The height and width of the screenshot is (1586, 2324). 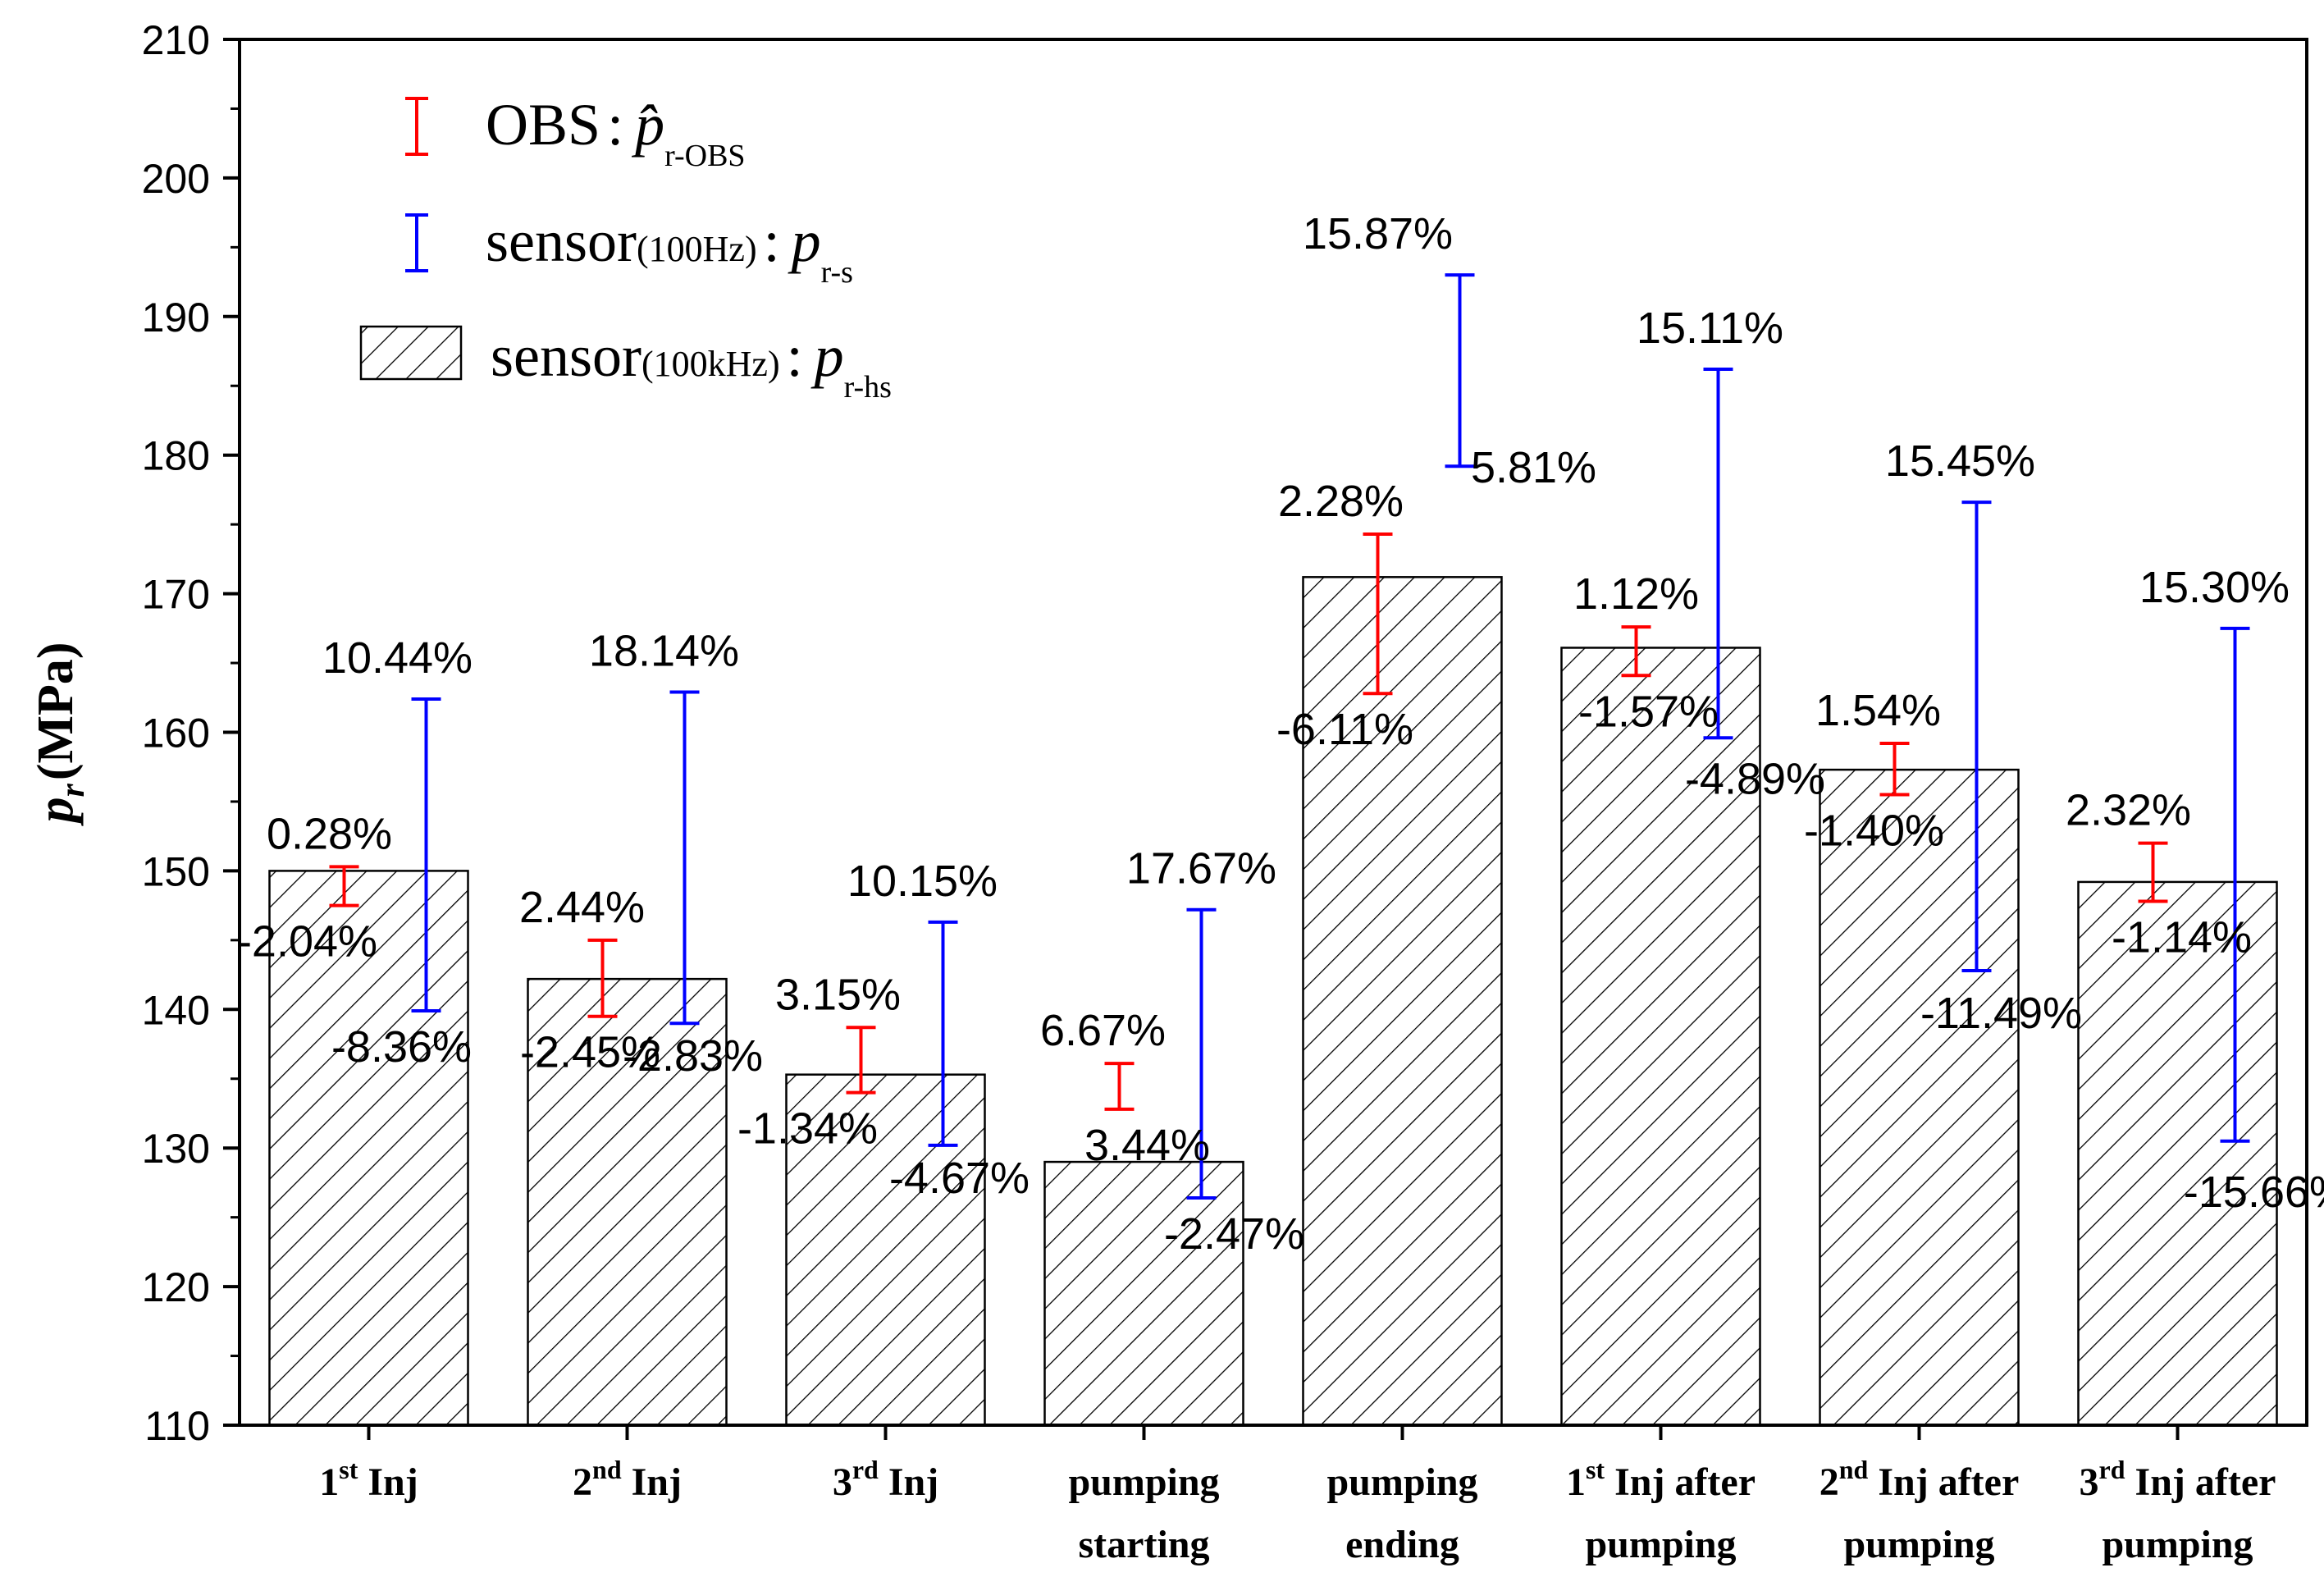 I want to click on legend-label-s: sensor(100Hz): pr-s, so click(x=669, y=249).